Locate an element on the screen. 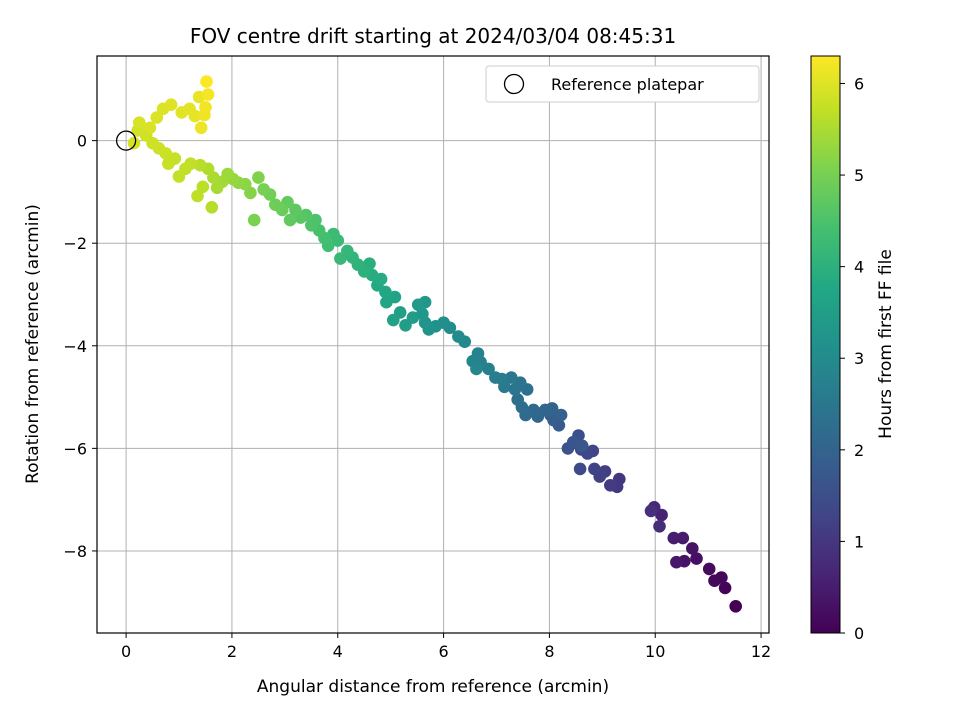 This screenshot has height=720, width=960. colorbar-ticks: 0 1 2 3 4 5 6 is located at coordinates (852, 358).